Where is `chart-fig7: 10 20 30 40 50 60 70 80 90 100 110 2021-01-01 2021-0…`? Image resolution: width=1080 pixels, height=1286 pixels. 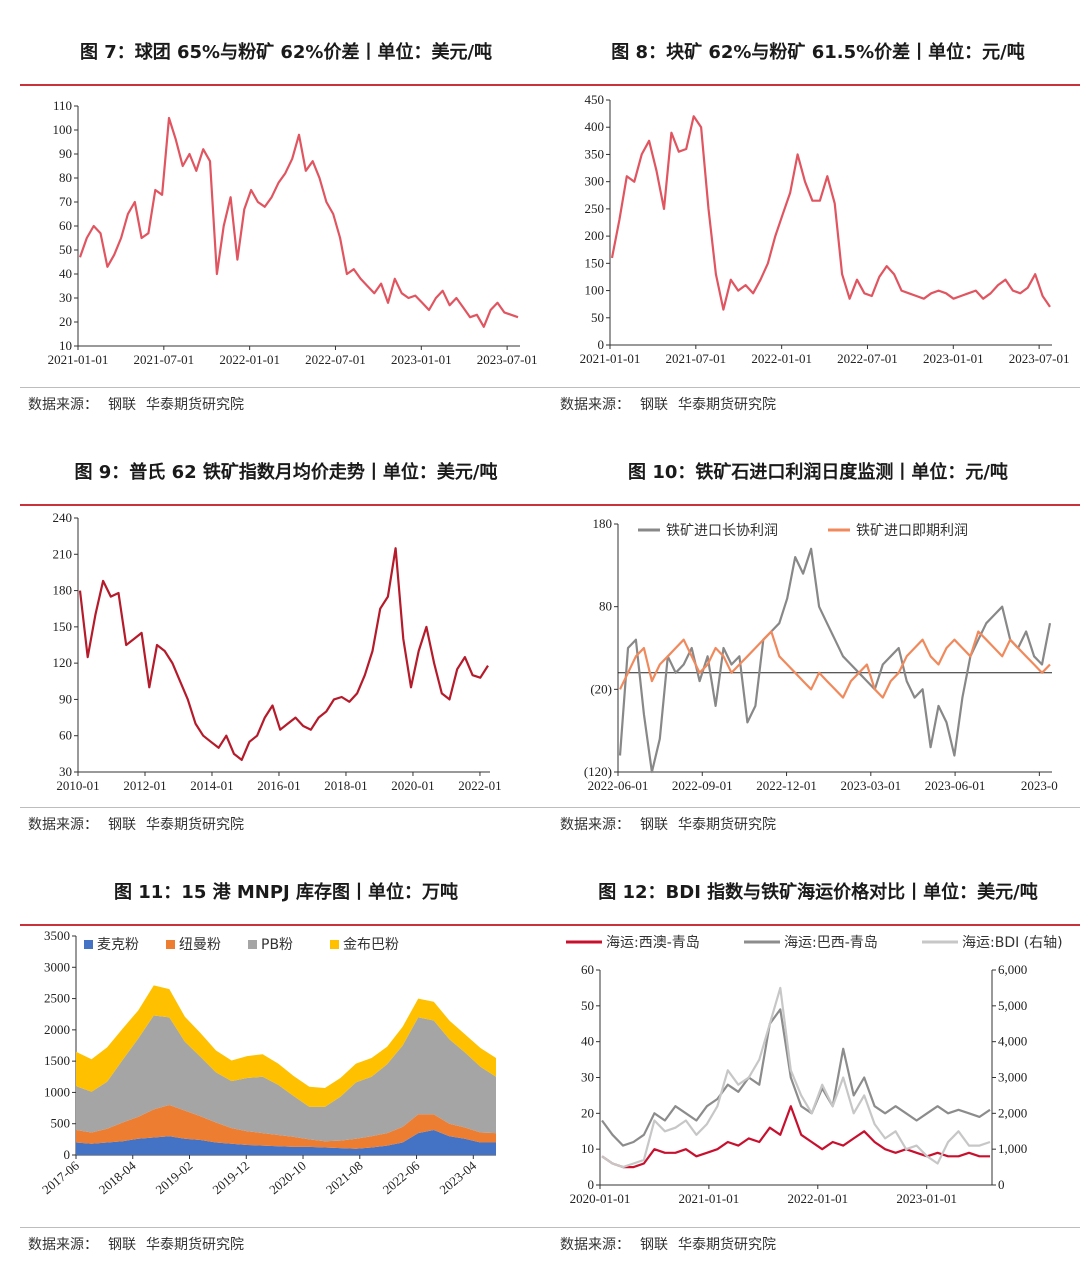
chart-fig7: 10 20 30 40 50 60 70 80 90 100 110 2021-01-01 2021-0… is located at coordinates (293, 232).